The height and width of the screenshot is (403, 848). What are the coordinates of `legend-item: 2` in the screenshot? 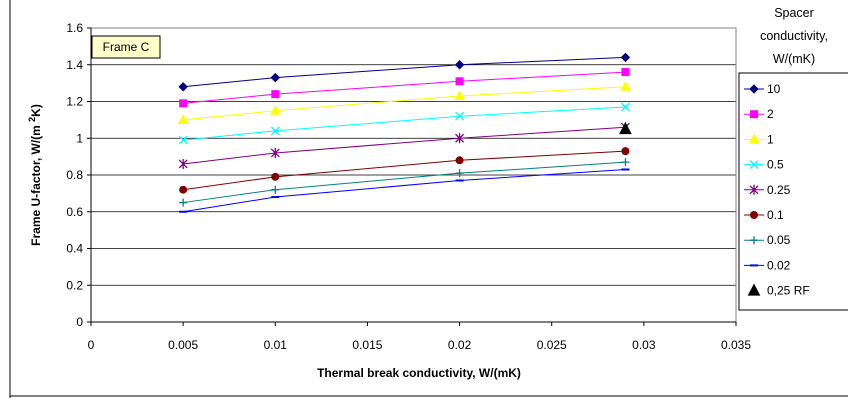 It's located at (759, 114).